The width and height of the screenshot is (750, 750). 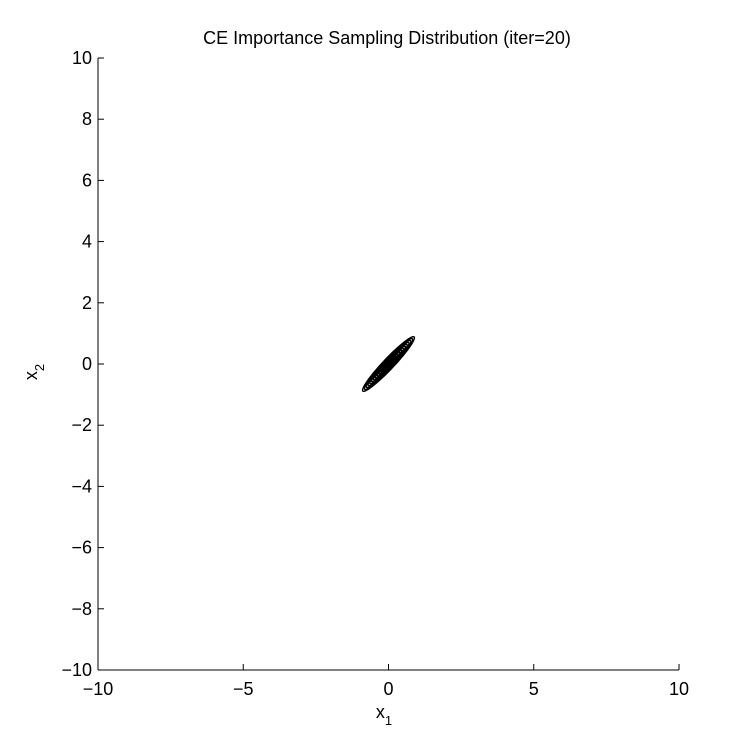 I want to click on y-ticks: −10 −8 −6 −4 −2 0 2 4 6 8 10, so click(x=82, y=364).